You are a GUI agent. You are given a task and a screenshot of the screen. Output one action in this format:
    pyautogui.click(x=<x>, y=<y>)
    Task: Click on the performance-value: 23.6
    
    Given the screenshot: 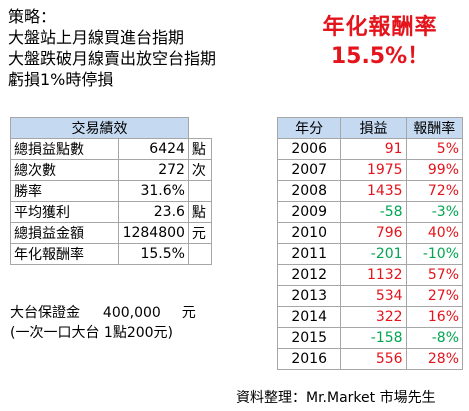 What is the action you would take?
    pyautogui.click(x=153, y=212)
    